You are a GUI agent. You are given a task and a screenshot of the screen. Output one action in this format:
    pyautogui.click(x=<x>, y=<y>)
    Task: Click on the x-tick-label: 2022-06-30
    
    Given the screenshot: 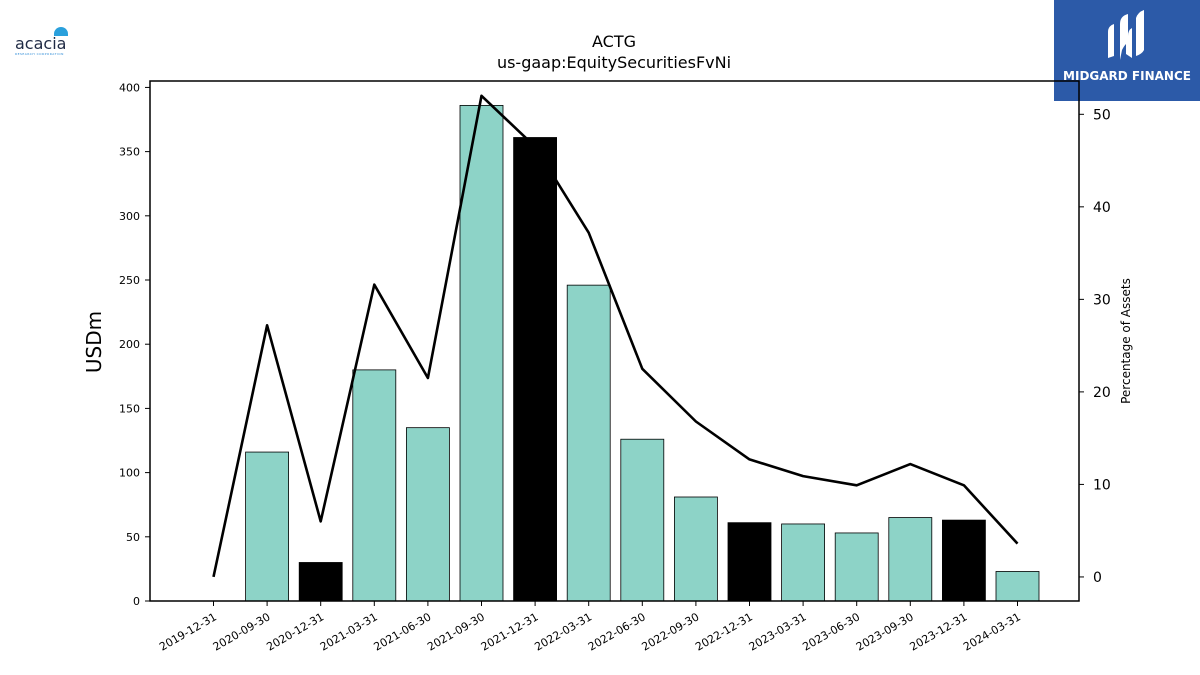 What is the action you would take?
    pyautogui.click(x=617, y=631)
    